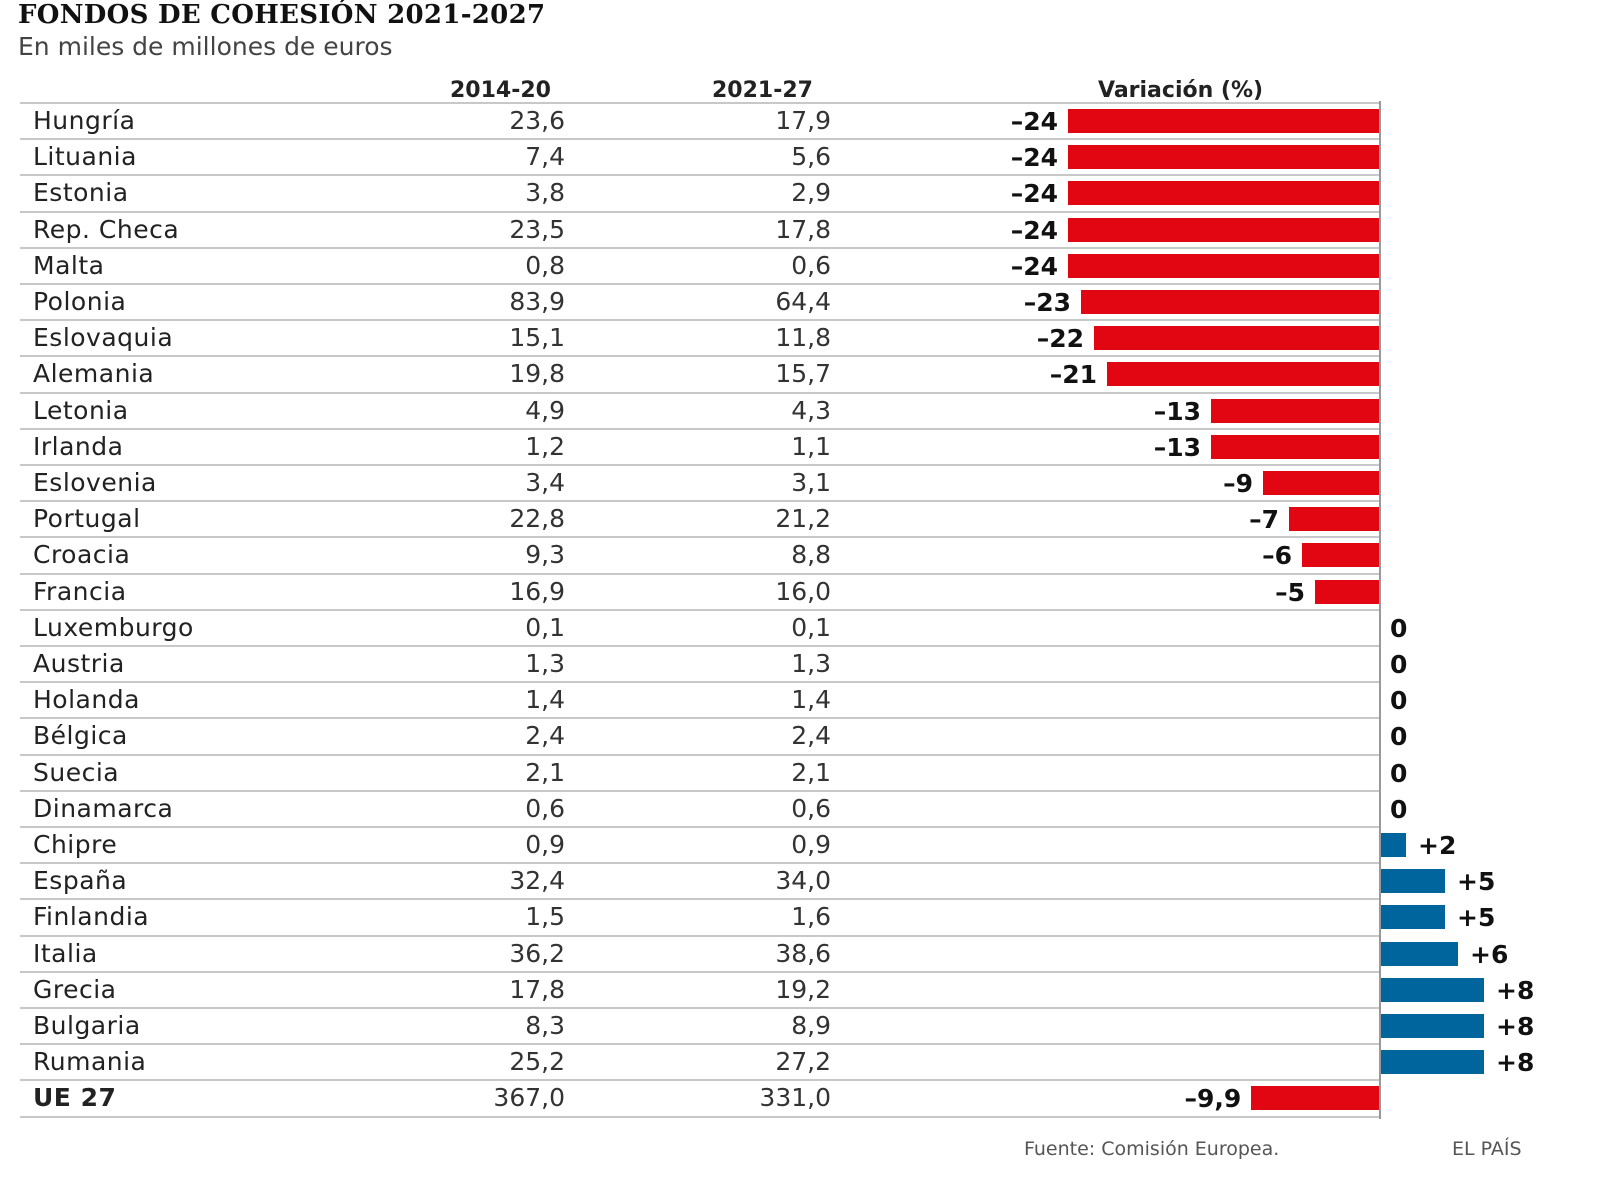 The height and width of the screenshot is (1200, 1600). Describe the element at coordinates (81, 410) in the screenshot. I see `country-name: Letonia` at that location.